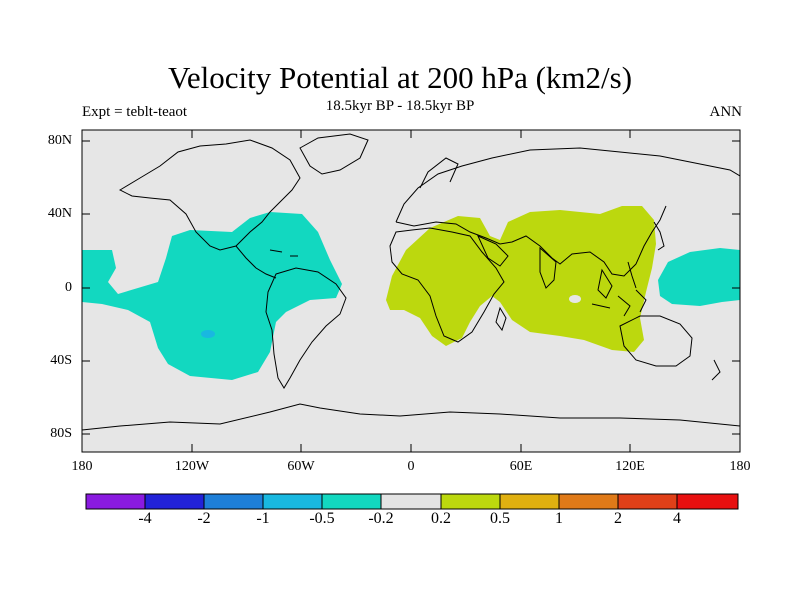  What do you see at coordinates (677, 518) in the screenshot?
I see `colorbar-label: 4` at bounding box center [677, 518].